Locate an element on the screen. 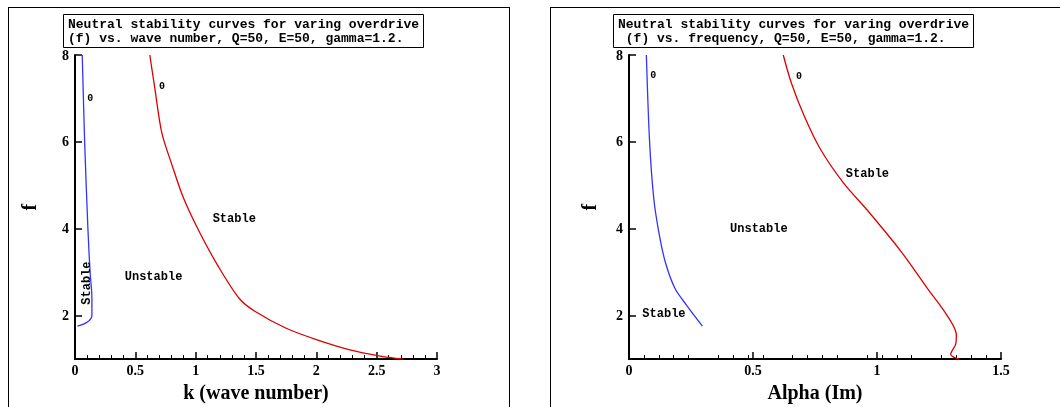  x-tick-label: 2 is located at coordinates (316, 370).